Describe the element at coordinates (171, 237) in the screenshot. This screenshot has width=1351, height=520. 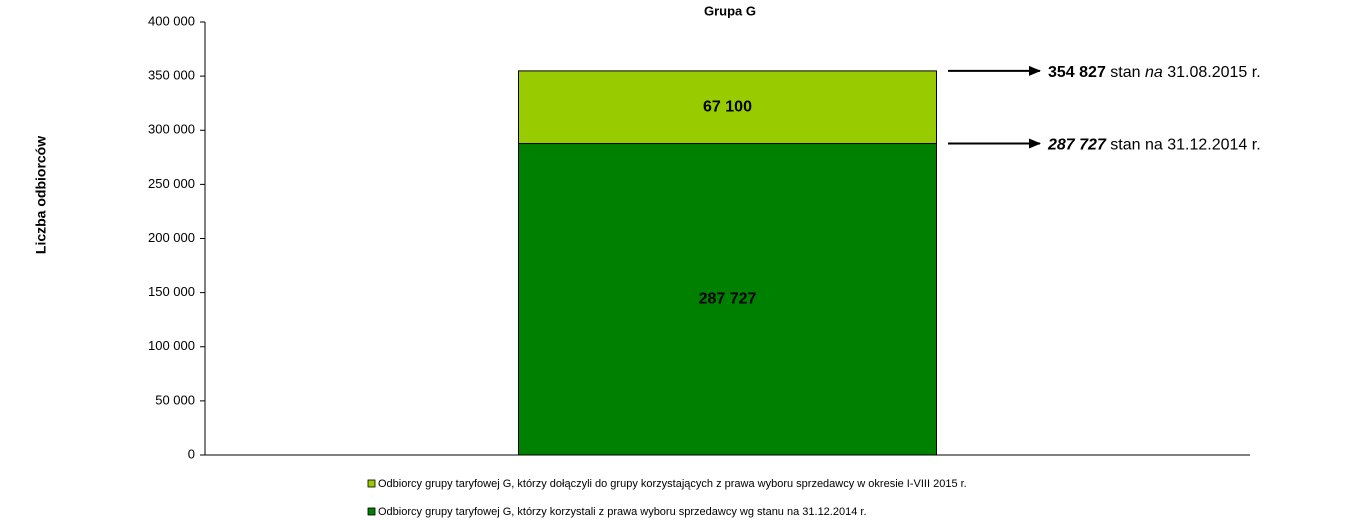
I see `y-tick-label: 200 000` at that location.